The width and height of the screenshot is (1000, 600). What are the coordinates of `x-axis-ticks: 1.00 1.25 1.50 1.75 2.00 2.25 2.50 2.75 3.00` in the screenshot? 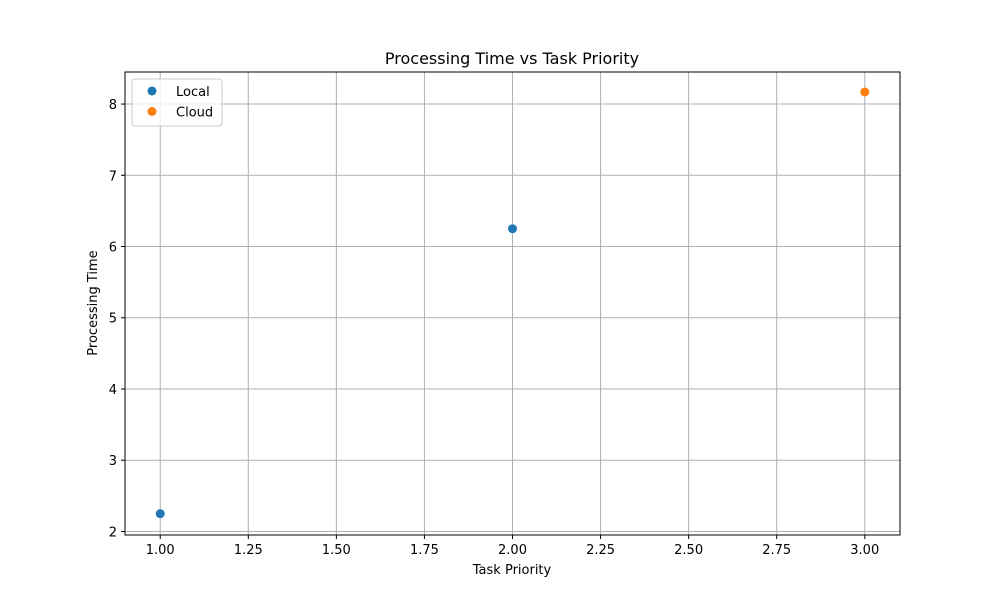 It's located at (512, 546).